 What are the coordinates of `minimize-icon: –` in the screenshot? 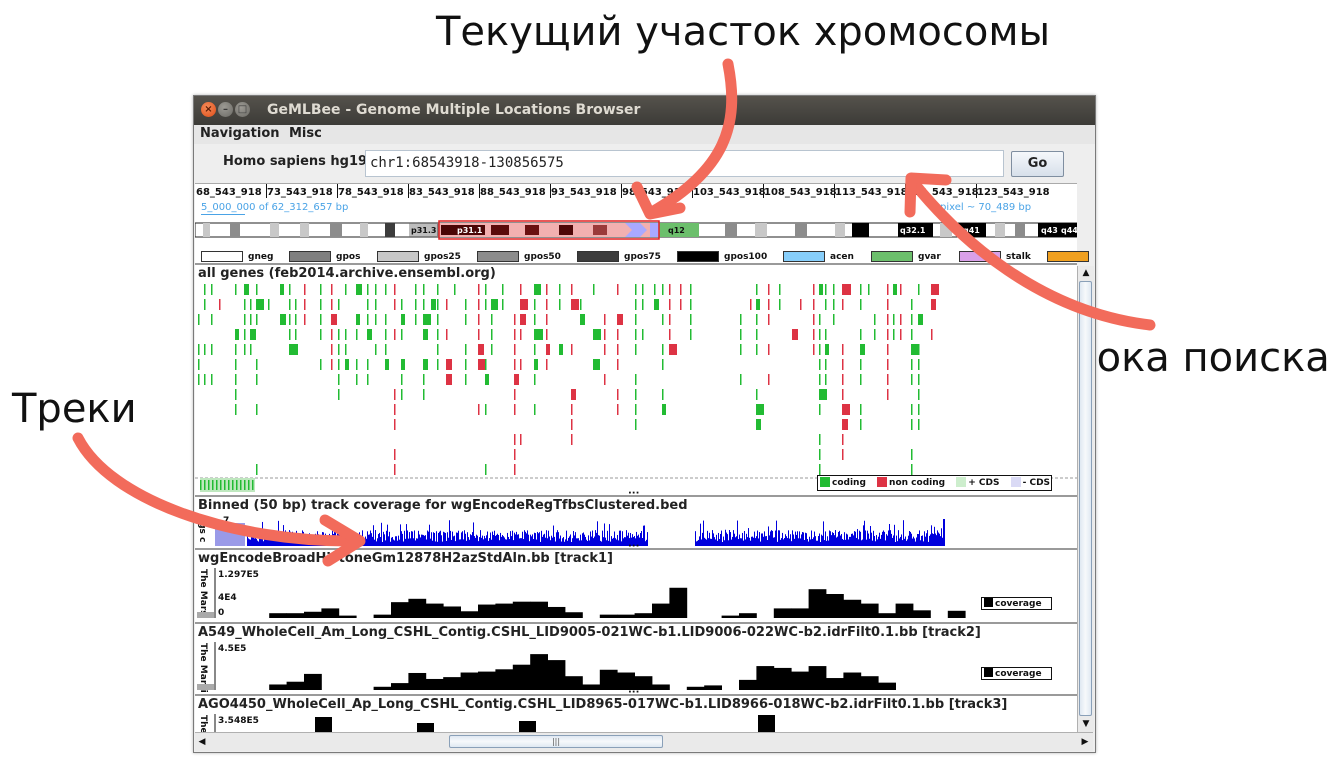 It's located at (225, 109).